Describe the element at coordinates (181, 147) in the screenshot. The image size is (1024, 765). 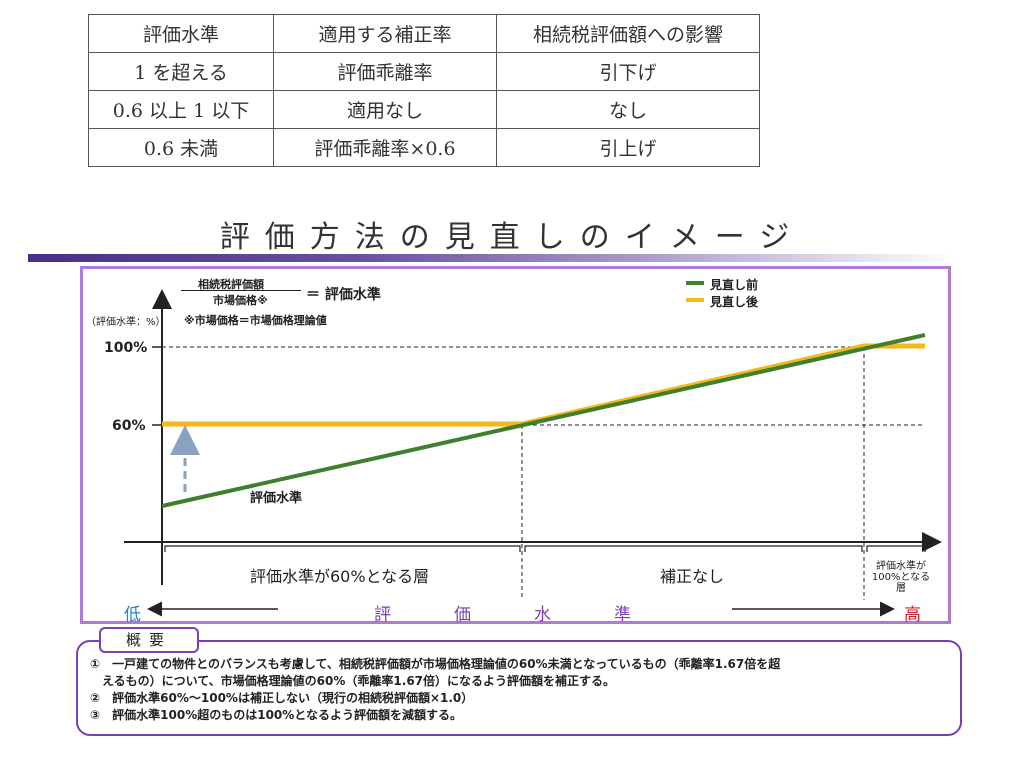
I see `table-cell: 0.6 未満` at that location.